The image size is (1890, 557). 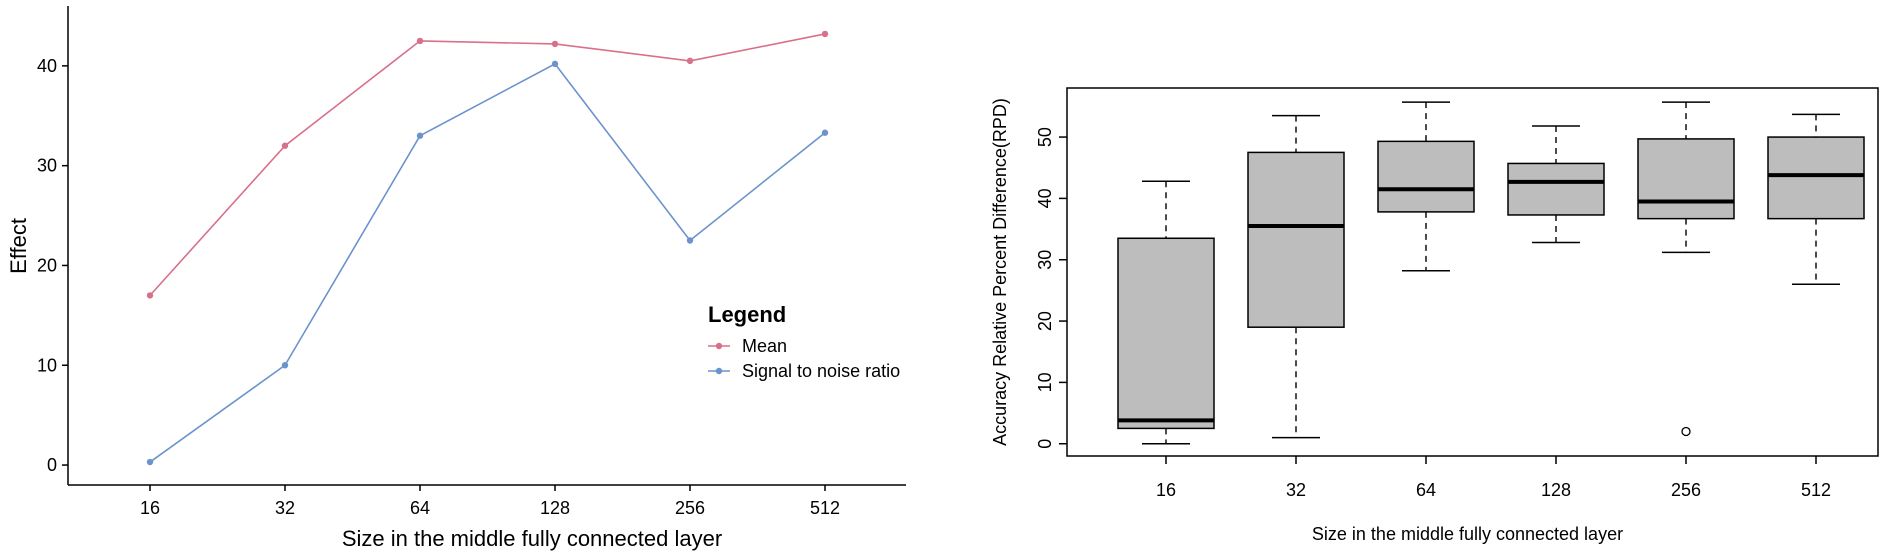 What do you see at coordinates (1686, 431) in the screenshot?
I see `outlier-point` at bounding box center [1686, 431].